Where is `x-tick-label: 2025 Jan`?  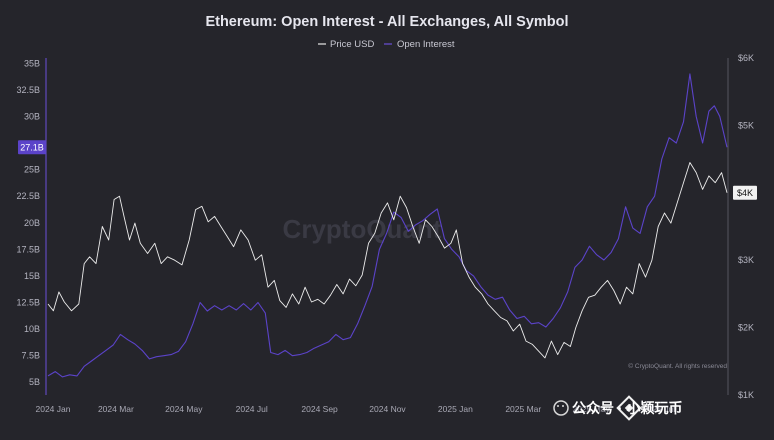
x-tick-label: 2025 Jan is located at coordinates (455, 409).